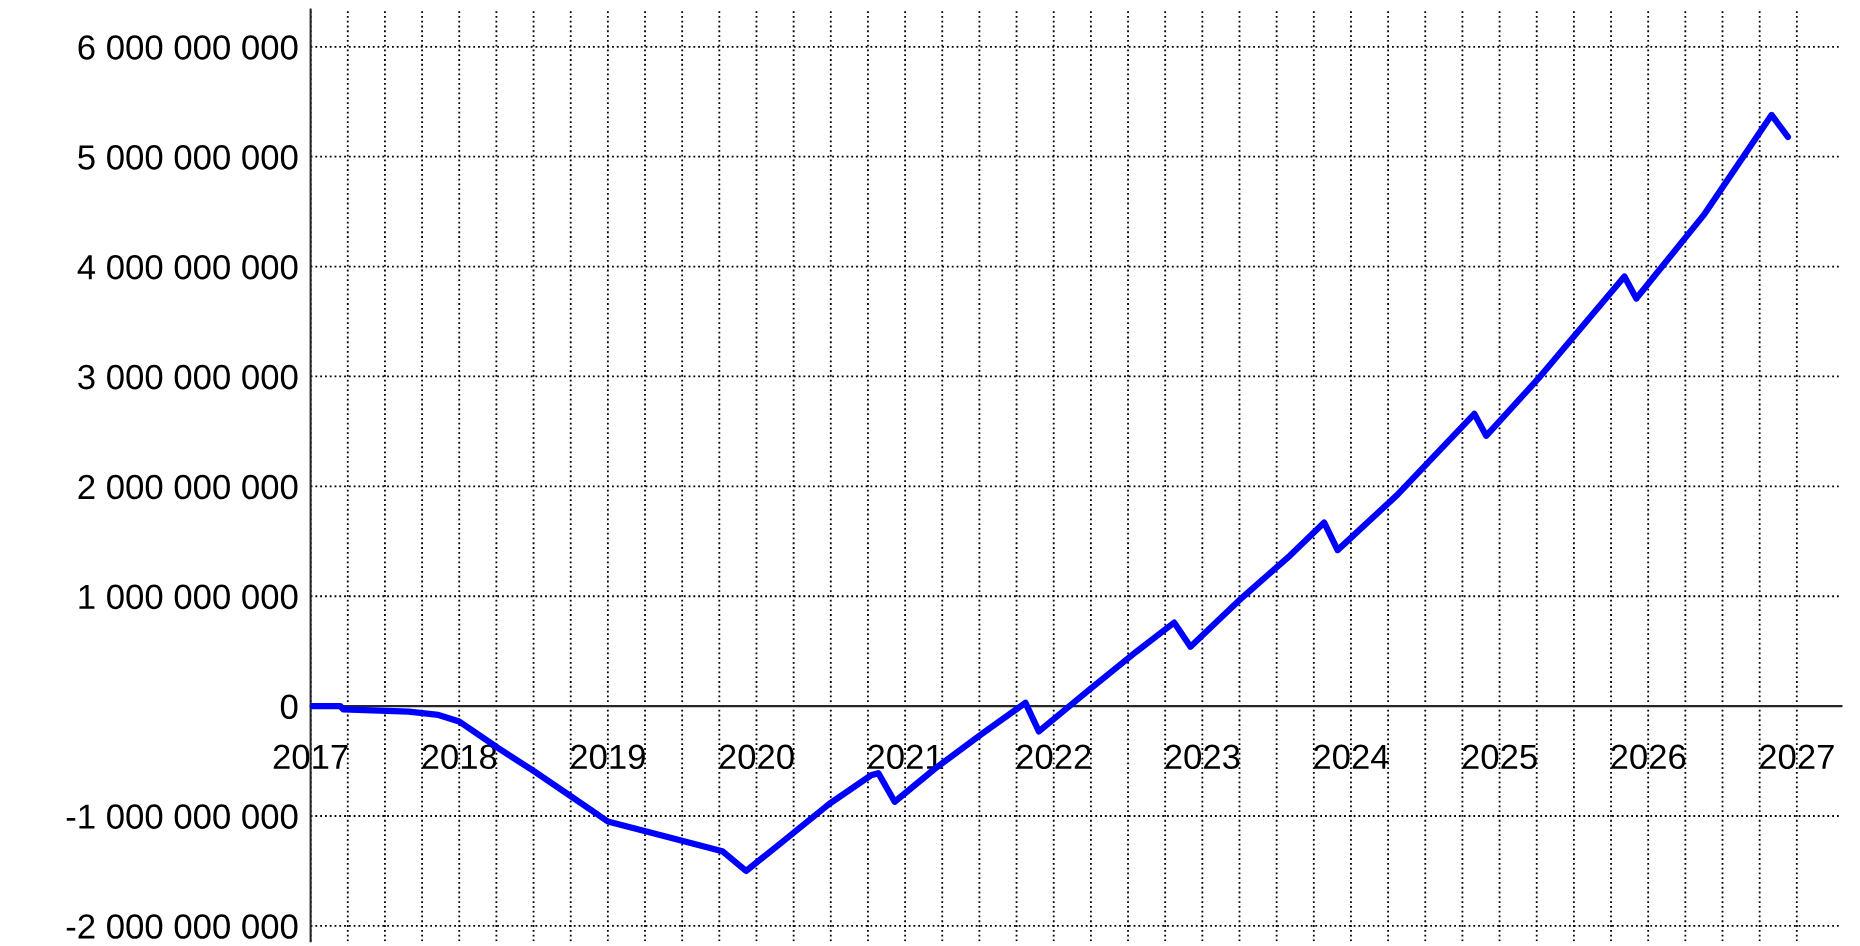 The height and width of the screenshot is (946, 1860). I want to click on x-tick-label: 2019, so click(607, 757).